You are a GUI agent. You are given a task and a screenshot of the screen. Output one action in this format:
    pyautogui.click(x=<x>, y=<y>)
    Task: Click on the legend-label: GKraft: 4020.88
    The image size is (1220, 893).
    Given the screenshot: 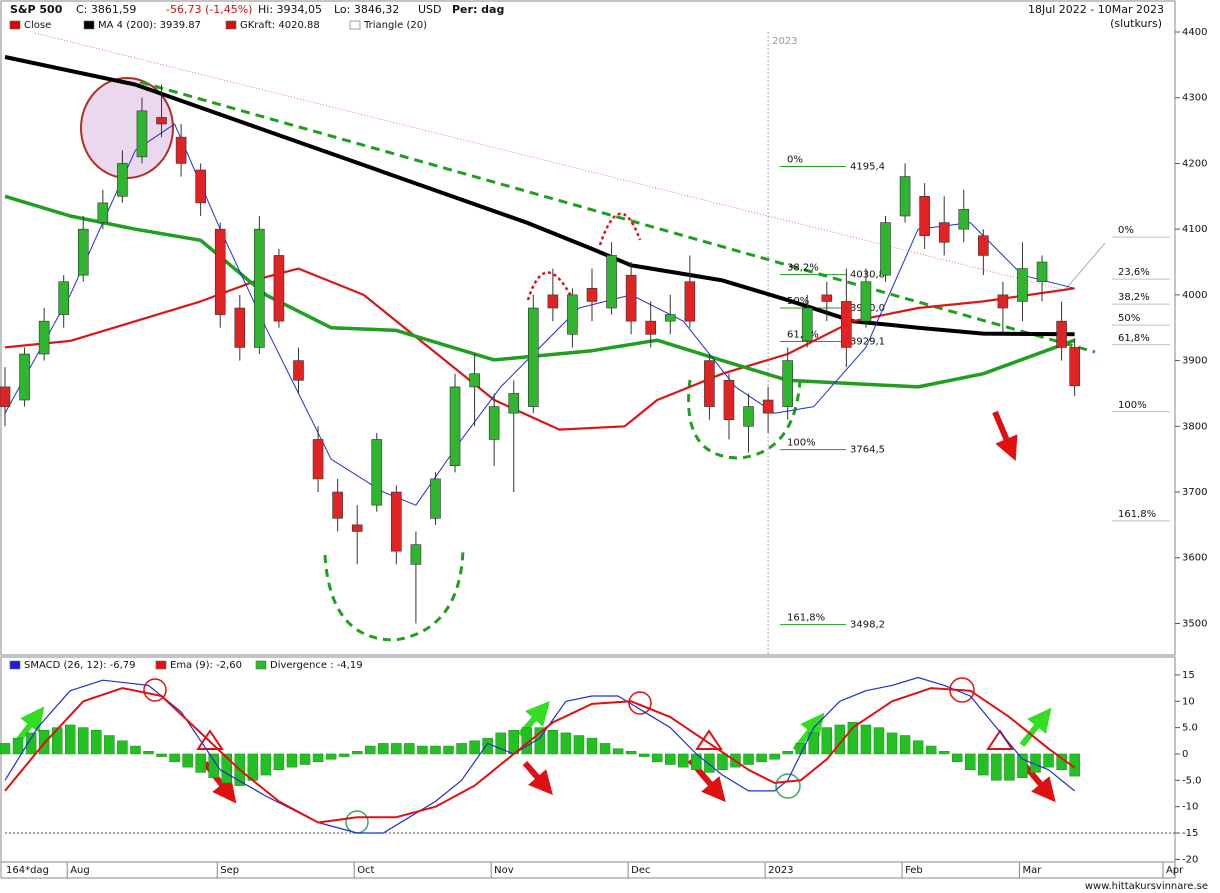 What is the action you would take?
    pyautogui.click(x=280, y=25)
    